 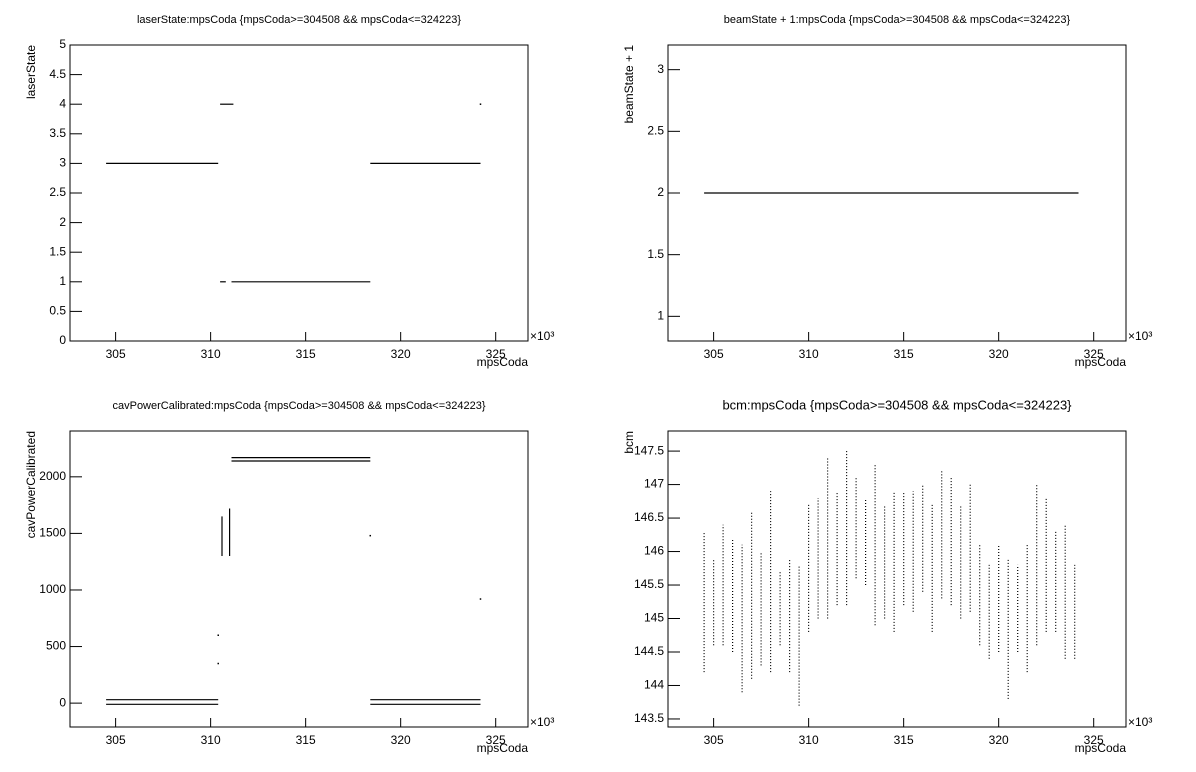 What do you see at coordinates (654, 618) in the screenshot?
I see `y-tick-label: 145` at bounding box center [654, 618].